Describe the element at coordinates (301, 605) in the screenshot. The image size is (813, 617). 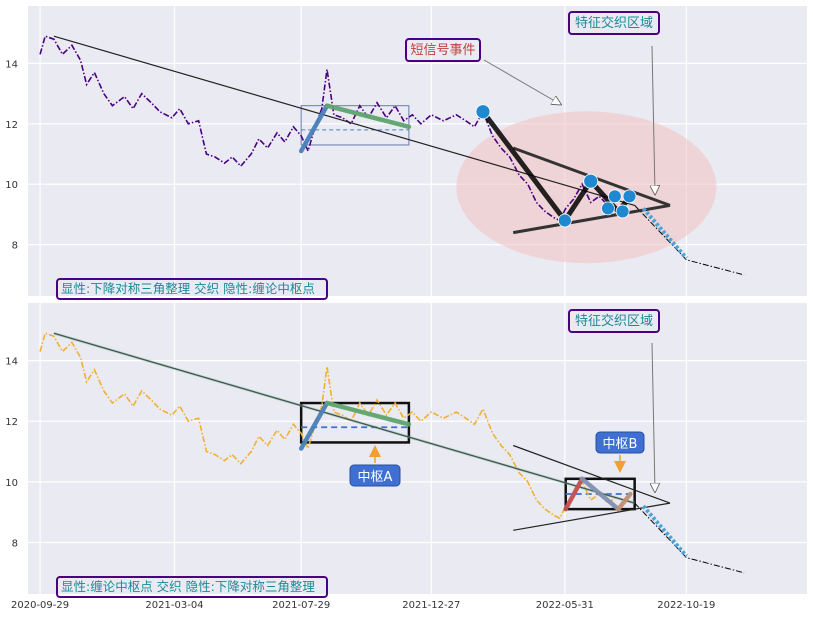
I see `x-tick-label: 2021-07-29` at that location.